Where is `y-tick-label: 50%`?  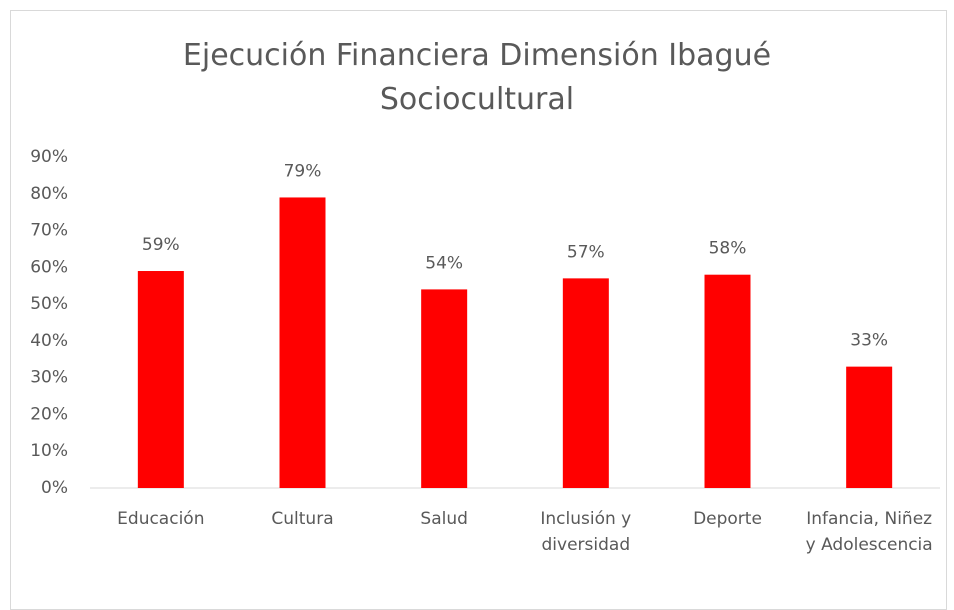 y-tick-label: 50% is located at coordinates (49, 304).